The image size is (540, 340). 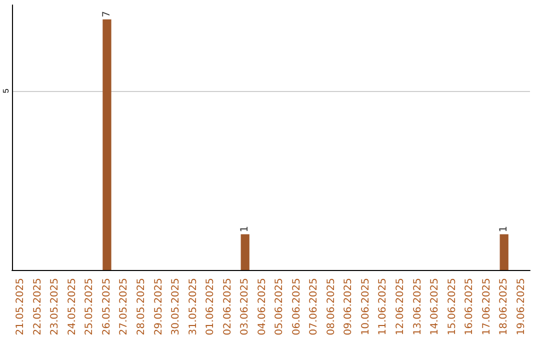 What do you see at coordinates (90, 307) in the screenshot?
I see `x-tick-label: 25.05.2025` at bounding box center [90, 307].